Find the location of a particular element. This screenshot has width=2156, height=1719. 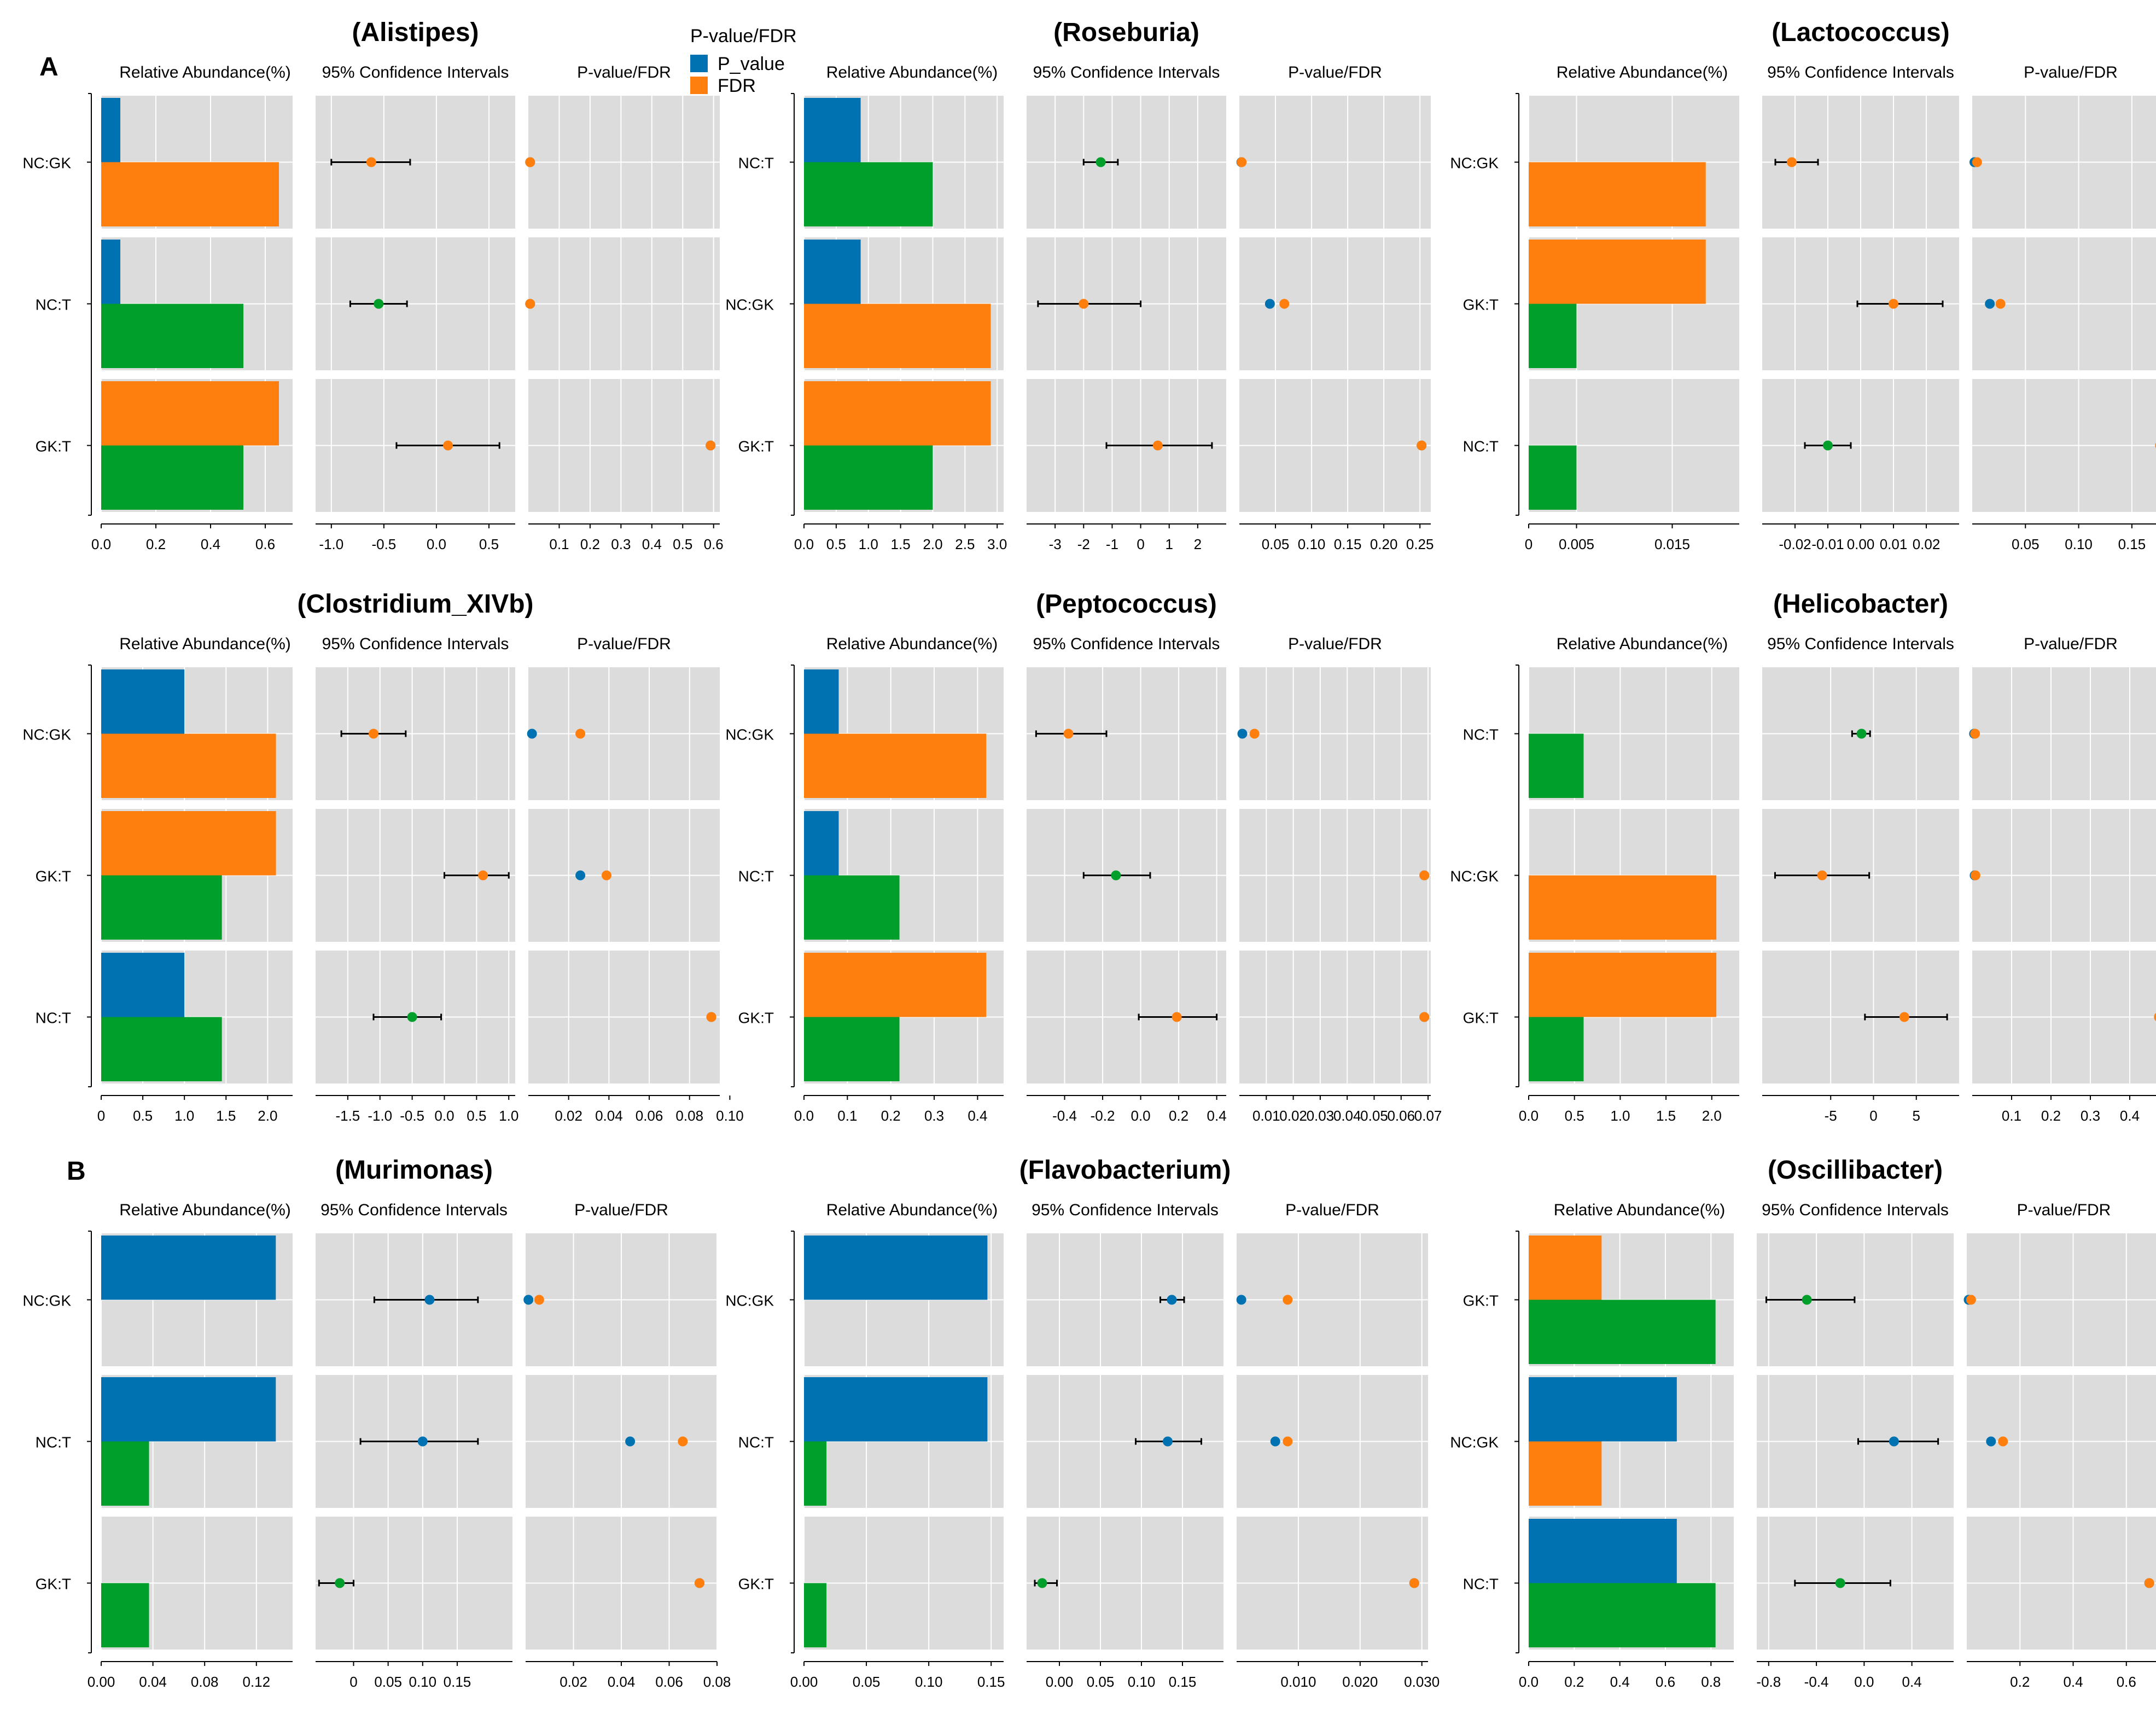

x-tick-label: -0.2 is located at coordinates (1103, 1116).